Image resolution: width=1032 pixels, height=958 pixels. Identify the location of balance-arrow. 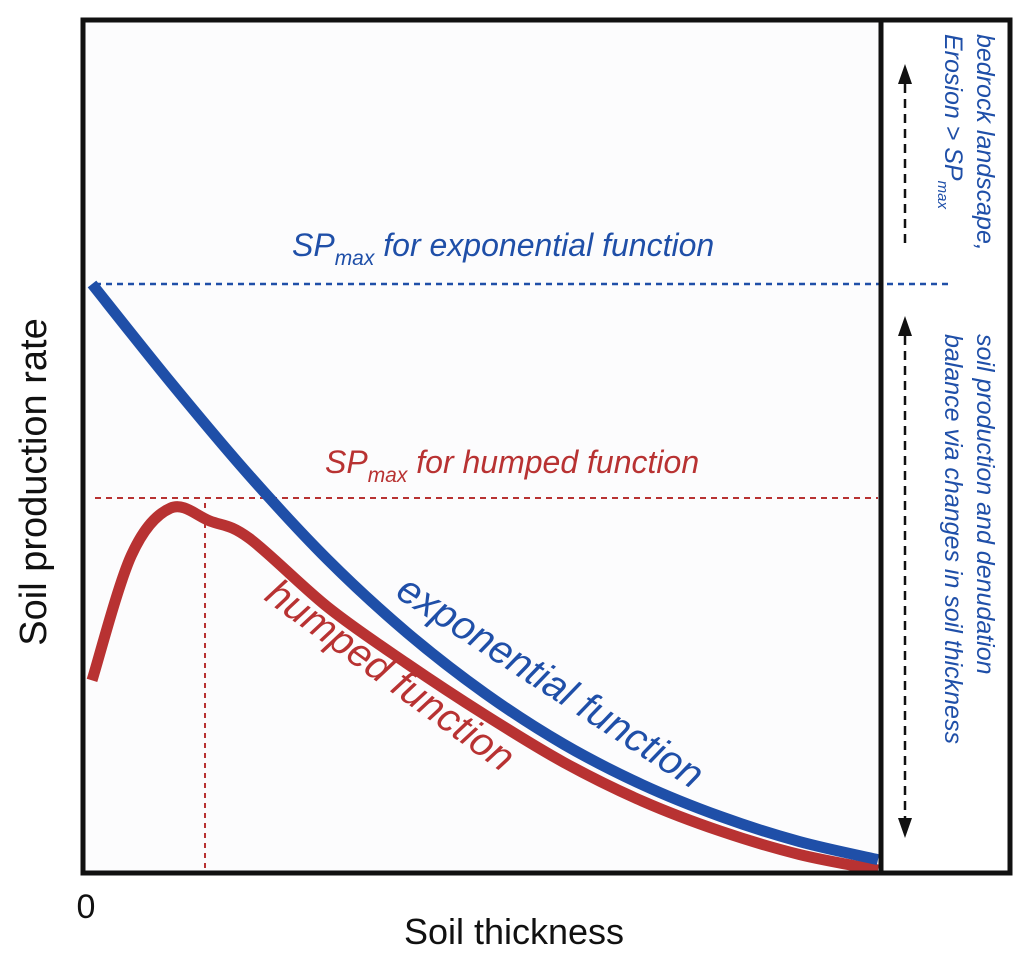
(905, 577).